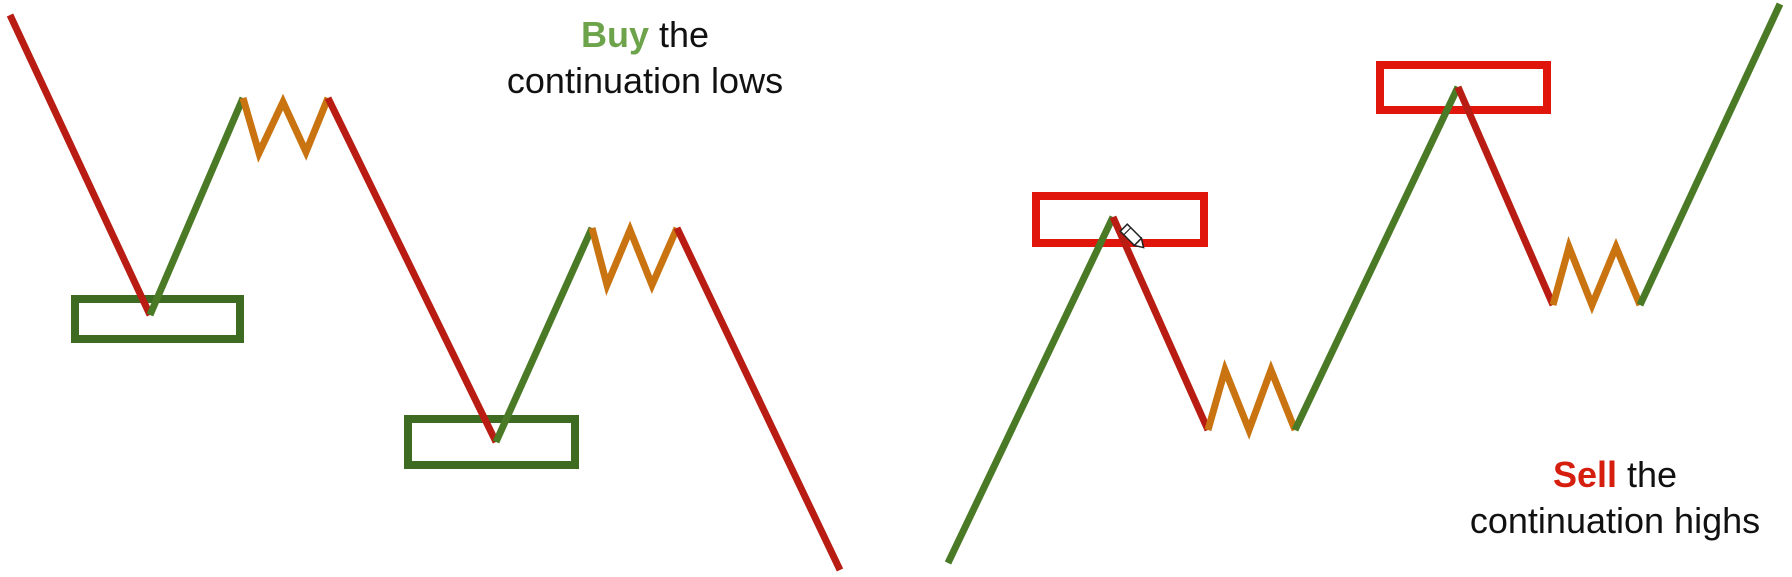  What do you see at coordinates (645, 80) in the screenshot?
I see `buy-caption-line2: continuation lows` at bounding box center [645, 80].